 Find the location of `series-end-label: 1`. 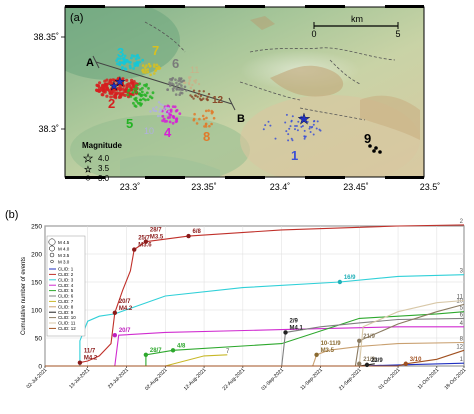

series-end-label: 1 is located at coordinates (462, 360).